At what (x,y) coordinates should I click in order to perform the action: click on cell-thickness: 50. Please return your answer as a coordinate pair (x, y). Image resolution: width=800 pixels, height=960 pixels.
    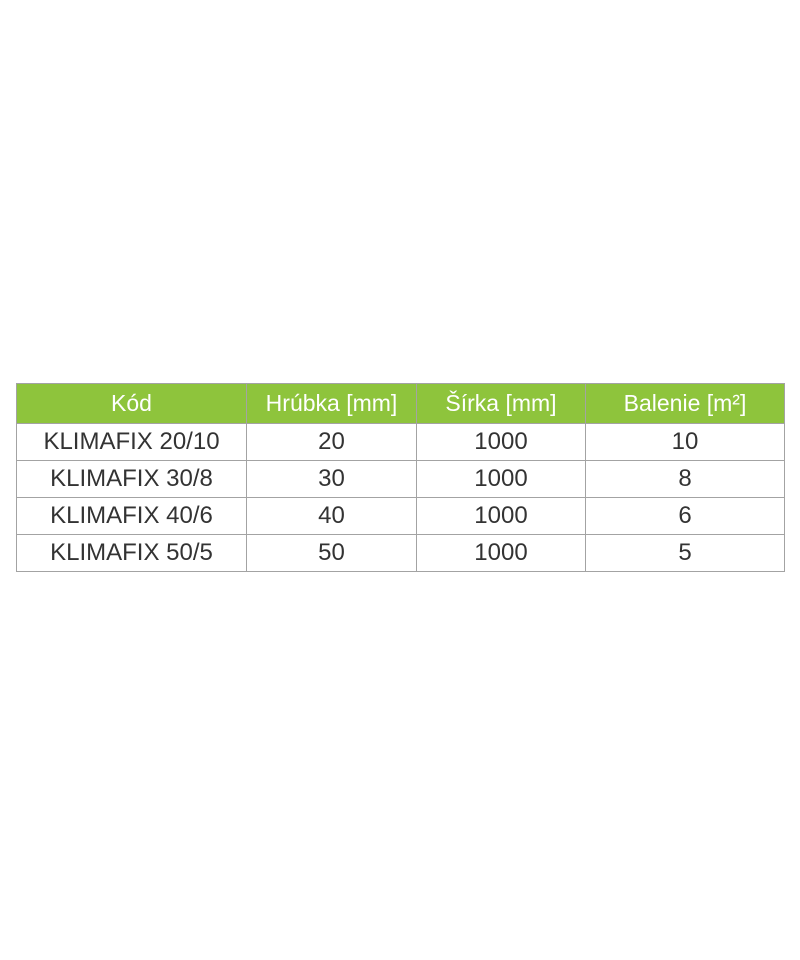
    Looking at the image, I should click on (331, 553).